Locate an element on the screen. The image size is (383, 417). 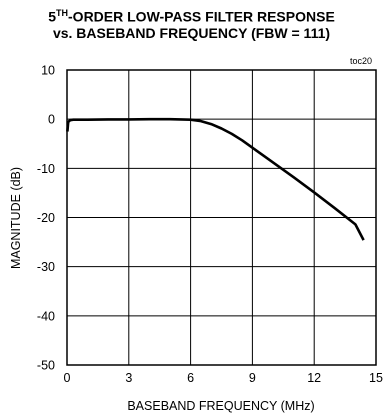
x-tick-label: 12 is located at coordinates (314, 378).